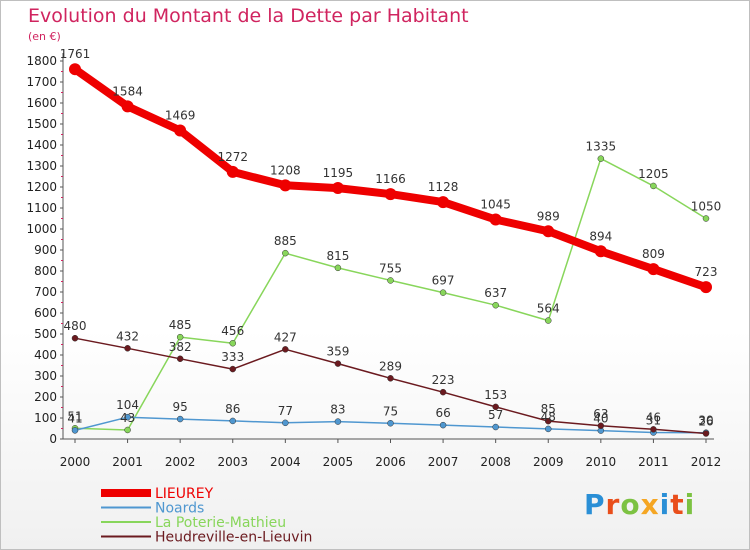  I want to click on logo-letter: x, so click(650, 504).